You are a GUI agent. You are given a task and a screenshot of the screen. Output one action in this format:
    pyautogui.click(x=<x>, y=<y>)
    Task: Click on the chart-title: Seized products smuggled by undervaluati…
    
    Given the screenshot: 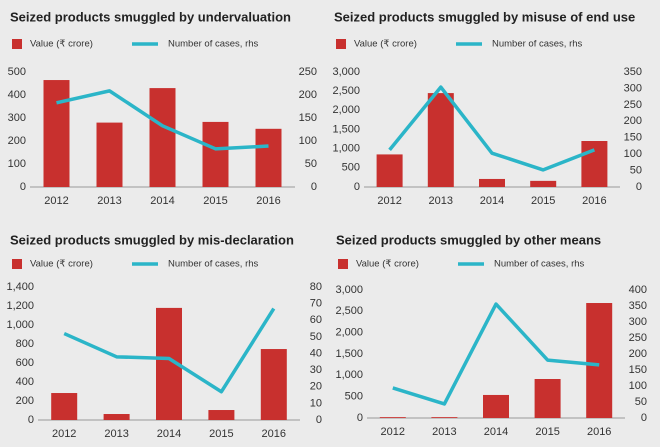 What is the action you would take?
    pyautogui.click(x=150, y=16)
    